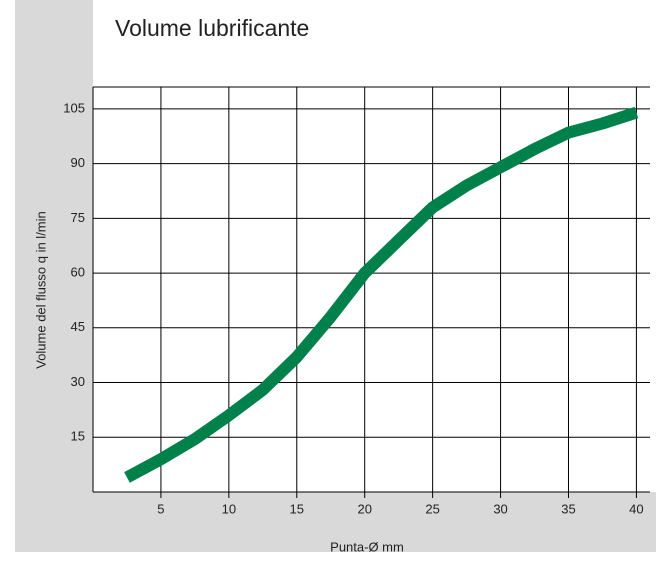 The width and height of the screenshot is (656, 570). I want to click on x-tick-label: 20, so click(364, 508).